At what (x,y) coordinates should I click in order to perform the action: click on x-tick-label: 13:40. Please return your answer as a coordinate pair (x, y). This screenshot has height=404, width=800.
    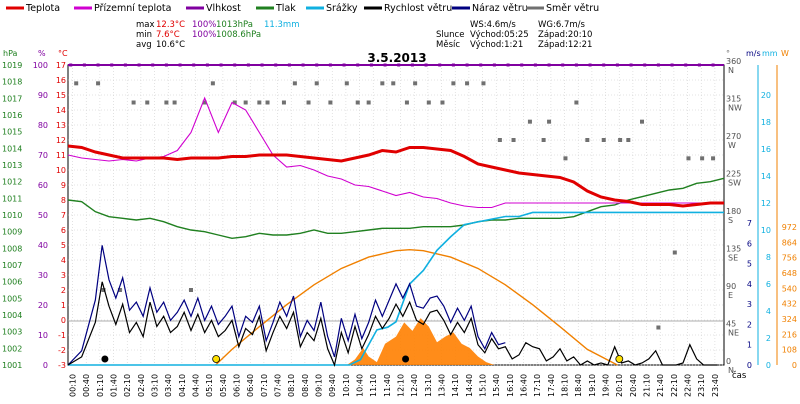
    Looking at the image, I should click on (442, 385).